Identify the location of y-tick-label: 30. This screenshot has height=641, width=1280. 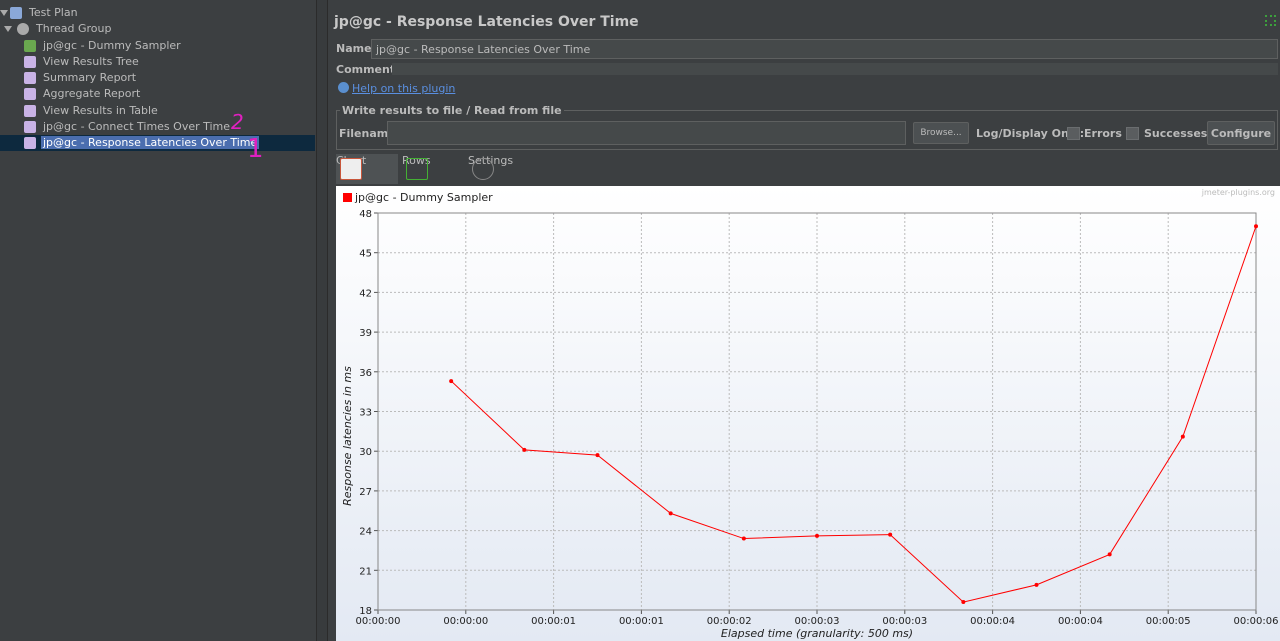
(365, 452).